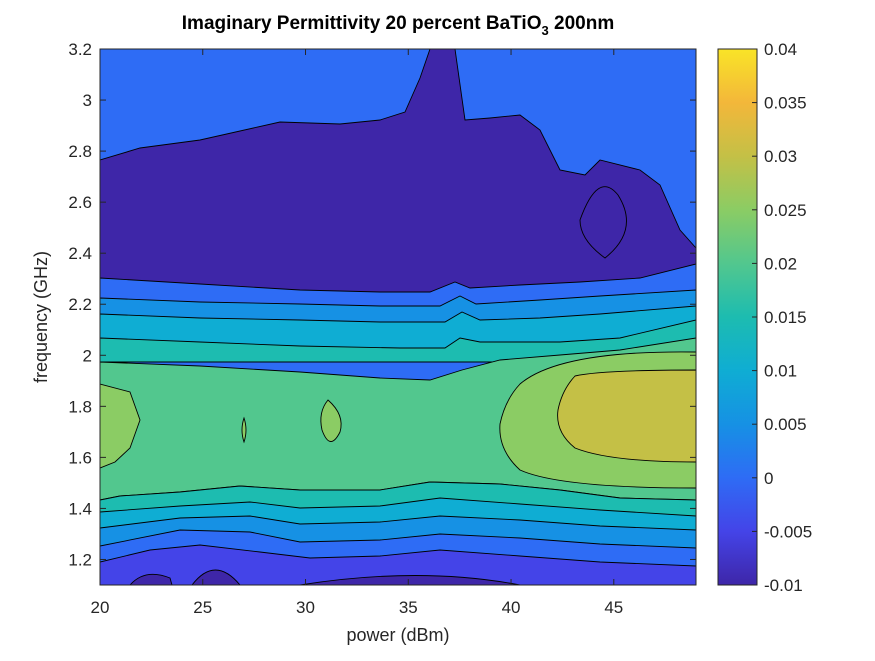 The height and width of the screenshot is (661, 875). I want to click on x-tick-label: 30, so click(305, 607).